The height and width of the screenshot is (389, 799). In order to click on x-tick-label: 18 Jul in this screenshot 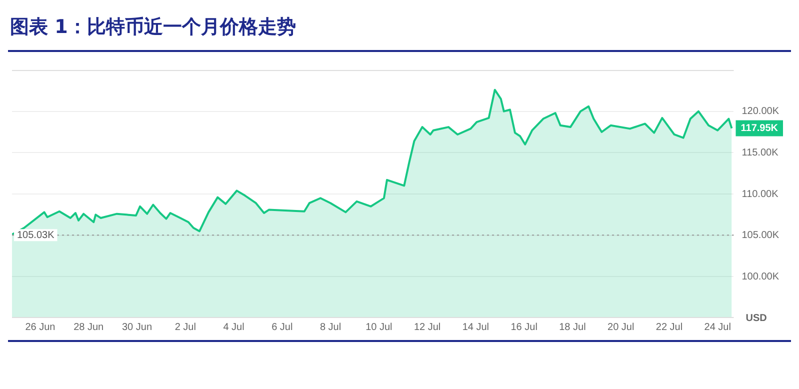, I will do `click(572, 327)`.